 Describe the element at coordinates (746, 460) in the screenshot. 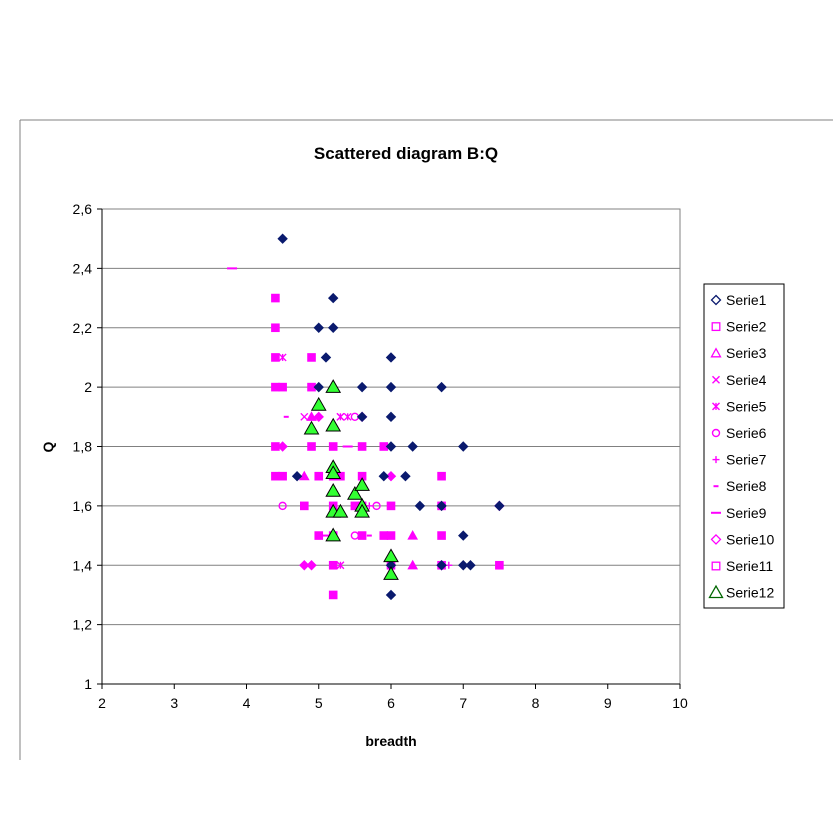

I see `legend-label: Serie7` at that location.